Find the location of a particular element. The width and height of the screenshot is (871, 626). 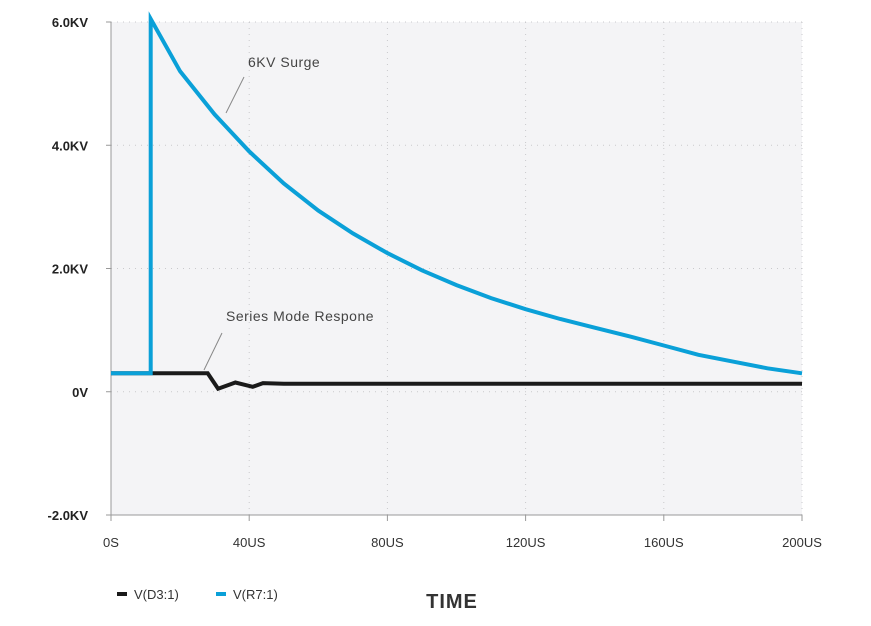

x-tick-label: 0S is located at coordinates (111, 542).